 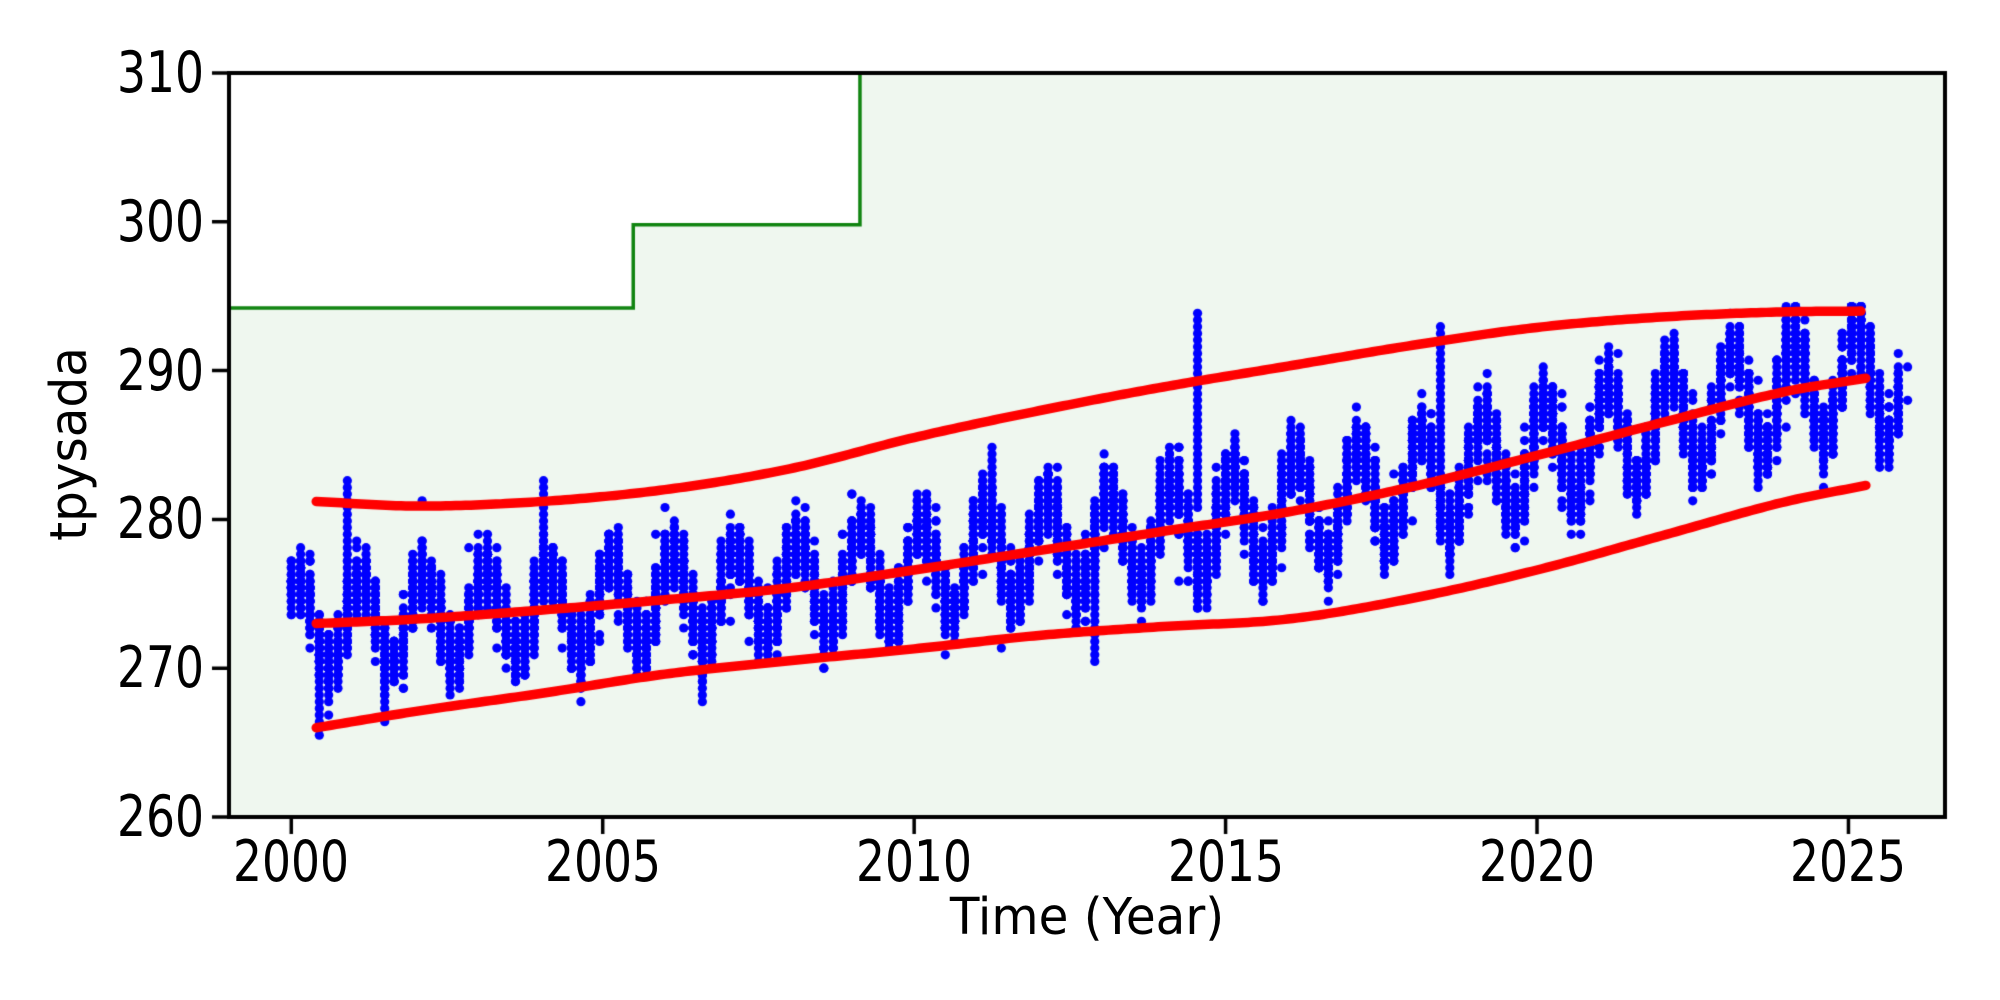 What do you see at coordinates (160, 519) in the screenshot?
I see `y-tick-label-280: 280` at bounding box center [160, 519].